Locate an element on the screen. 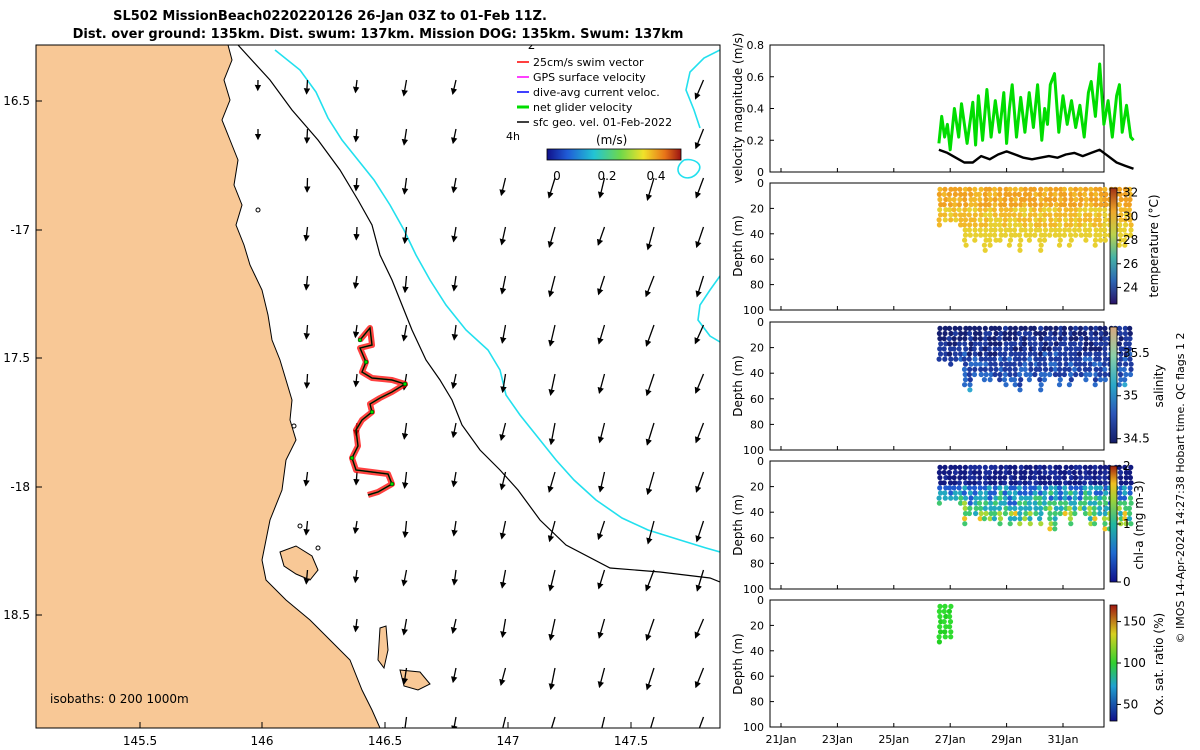  colorbar-tick-label: 35 is located at coordinates (1130, 396).